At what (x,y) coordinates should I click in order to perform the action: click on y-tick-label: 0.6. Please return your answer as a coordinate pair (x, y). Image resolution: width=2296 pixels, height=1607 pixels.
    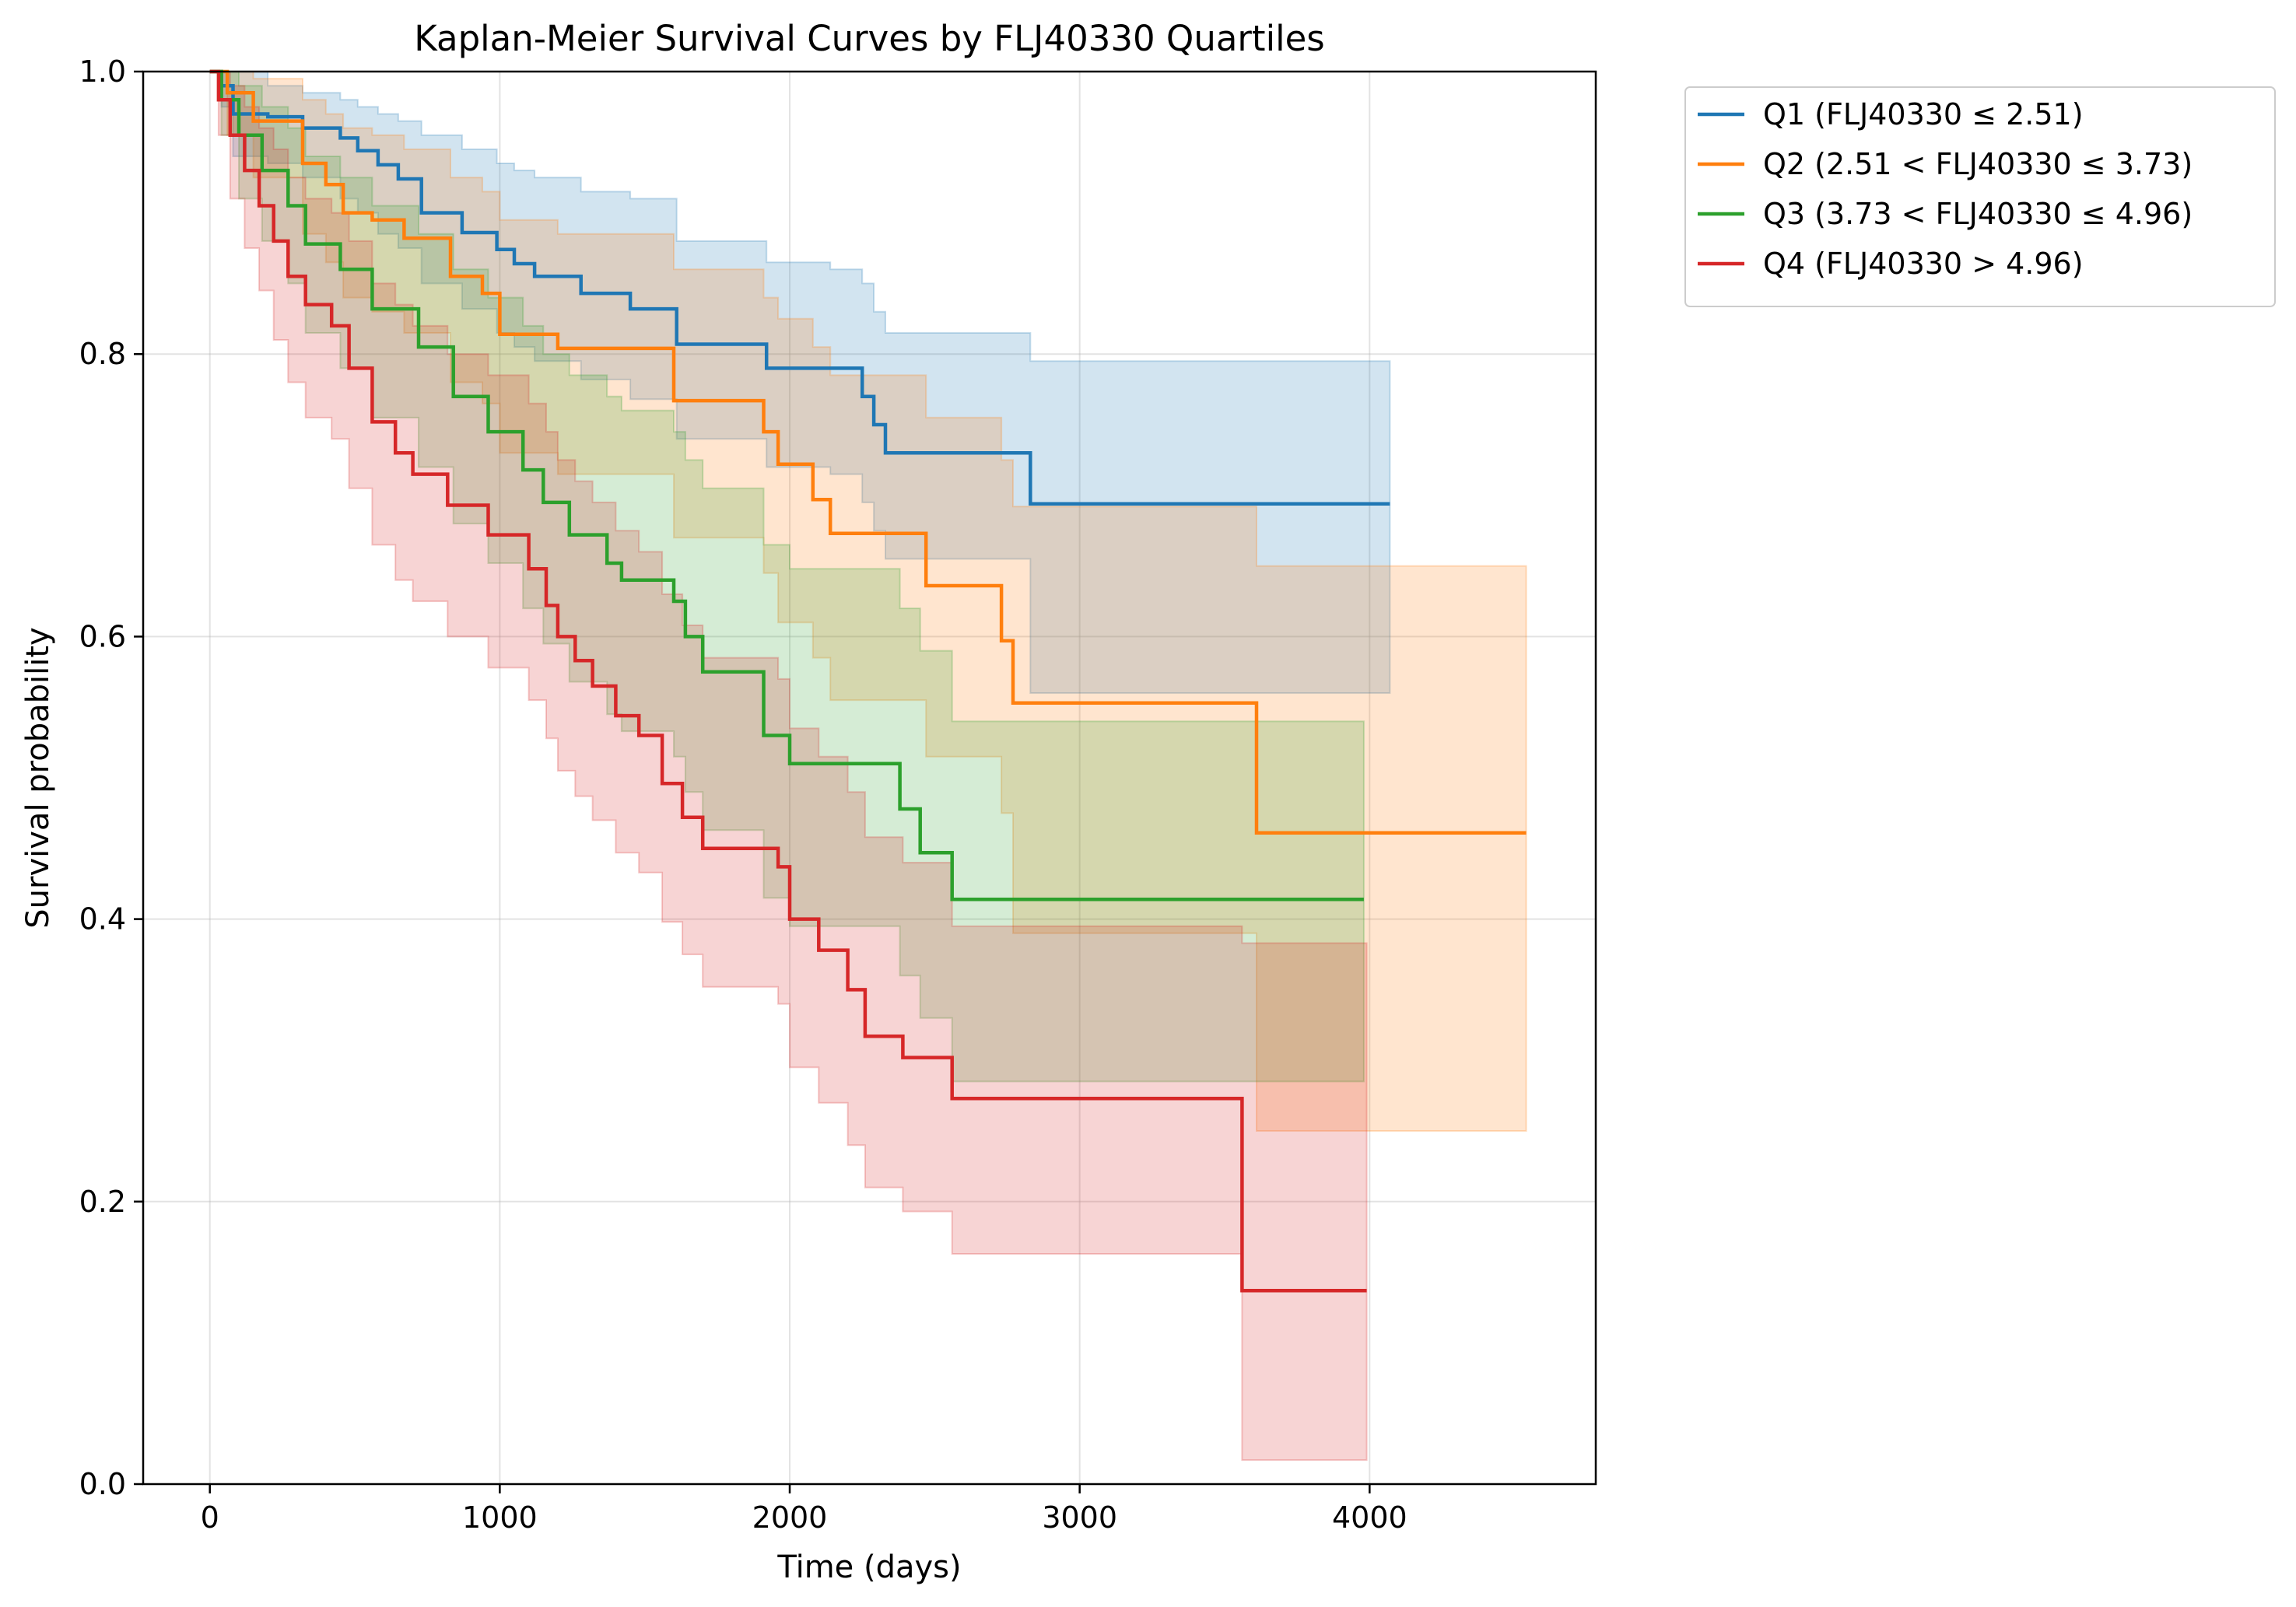
    Looking at the image, I should click on (102, 636).